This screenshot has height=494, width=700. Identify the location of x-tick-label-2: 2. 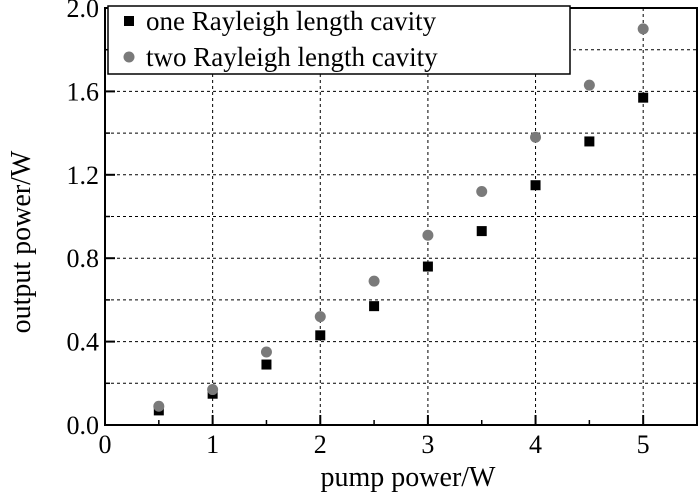
(320, 444).